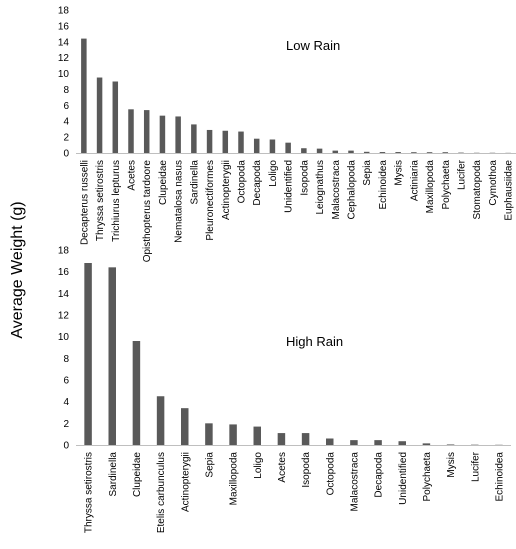  What do you see at coordinates (179, 201) in the screenshot?
I see `x-tick-label: Nematalosa nasus` at bounding box center [179, 201].